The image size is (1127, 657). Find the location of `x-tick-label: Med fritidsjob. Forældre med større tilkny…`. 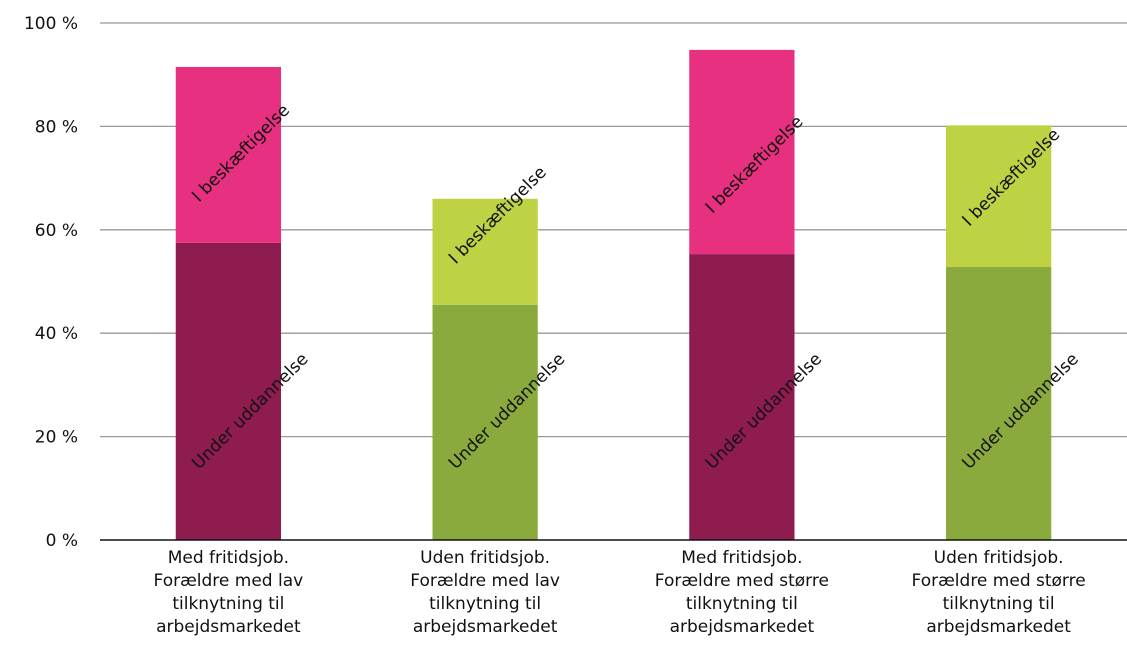

x-tick-label: Med fritidsjob. Forældre med større tilkny… is located at coordinates (742, 592).